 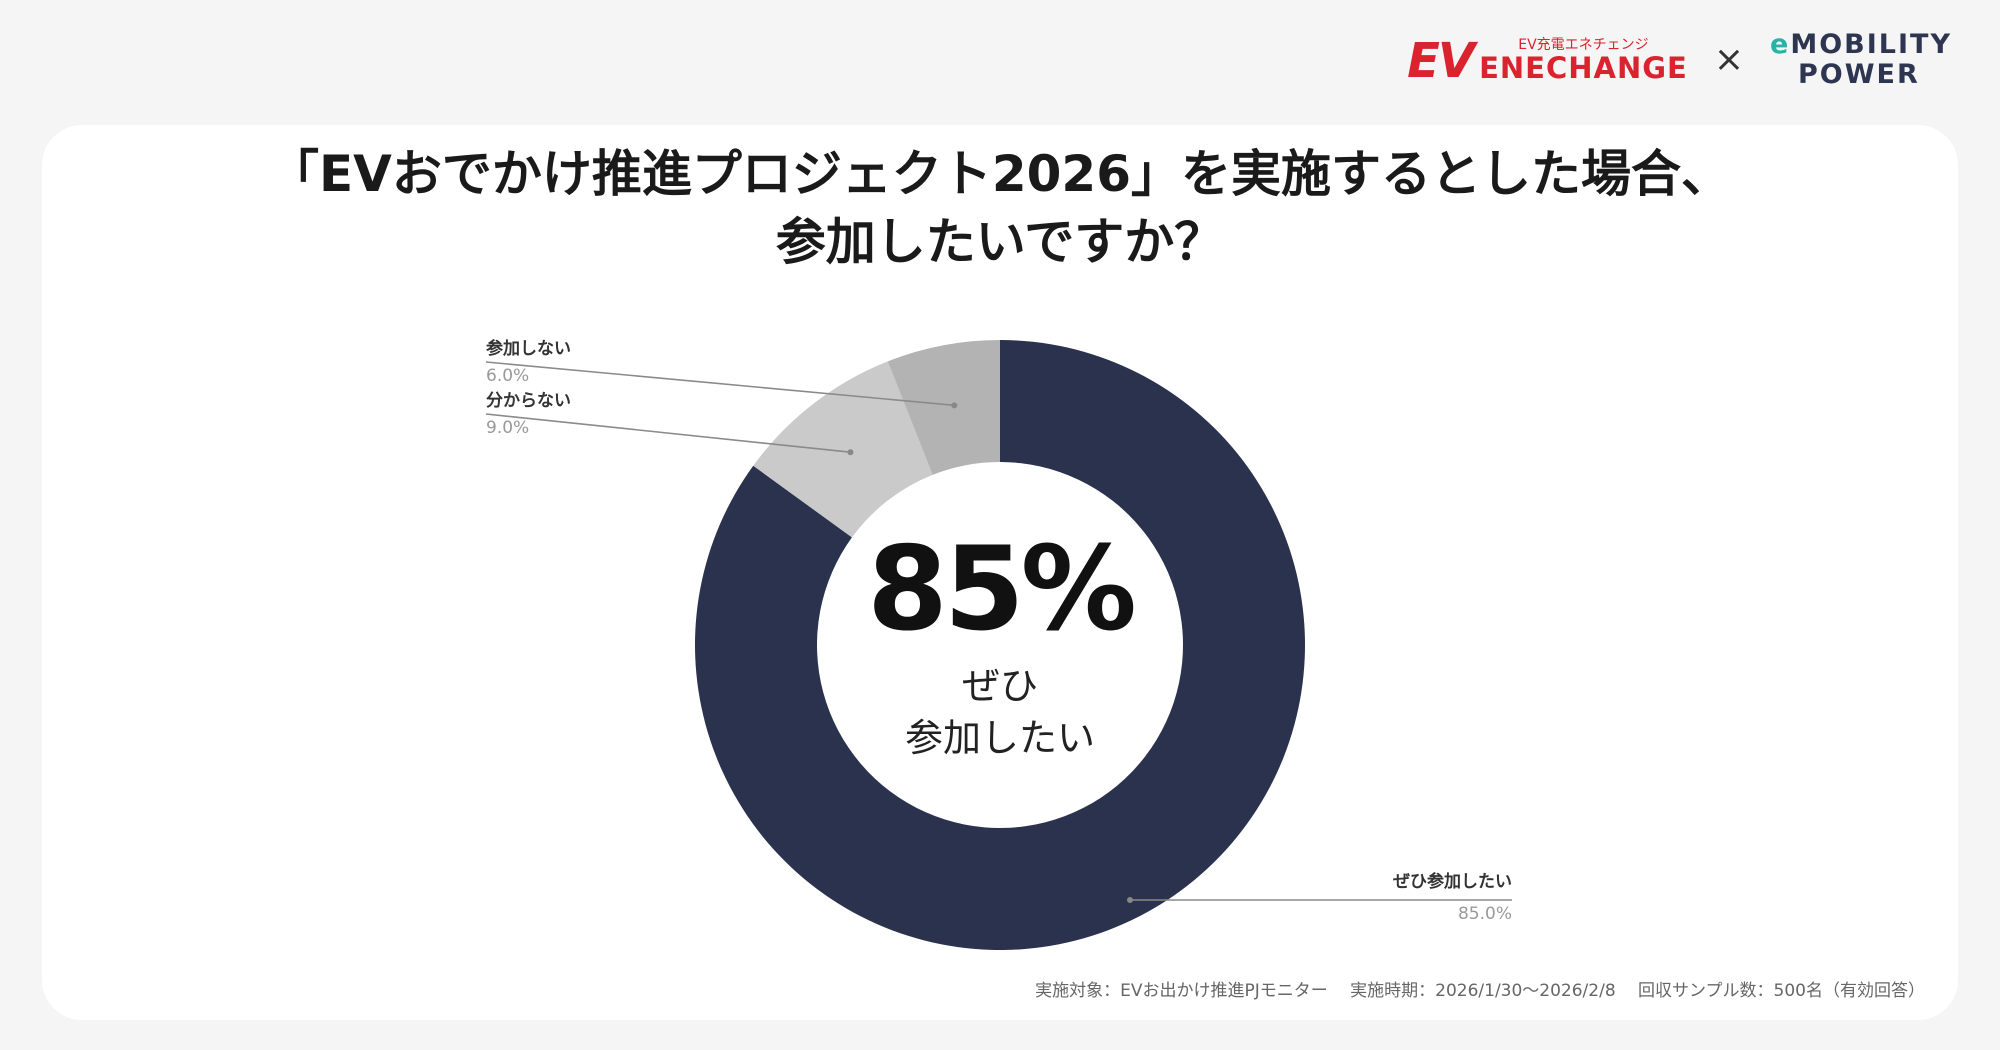 I want to click on emobility-power-logo: eMOBILITY POWER, so click(x=1861, y=60).